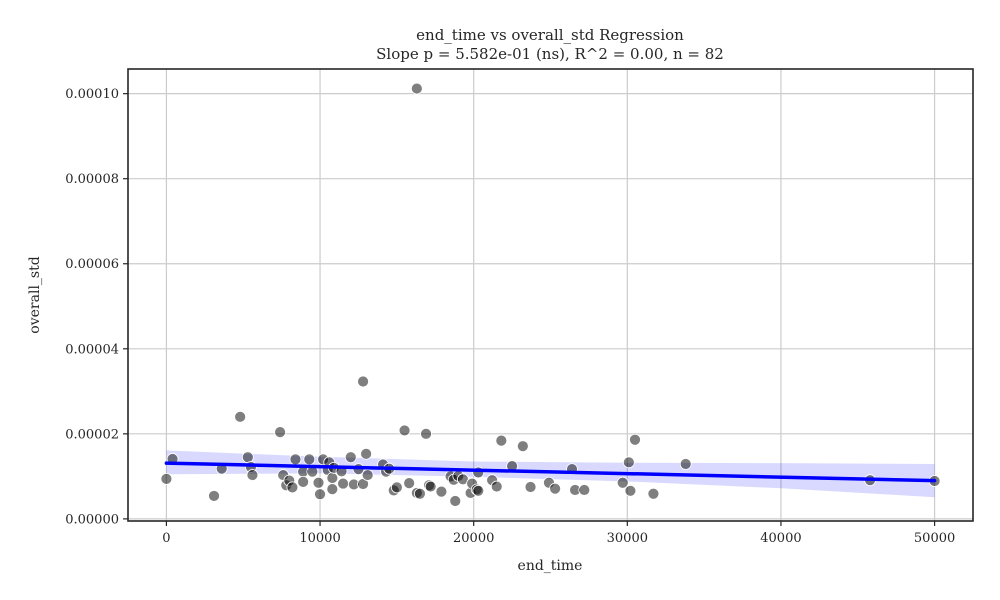  Describe the element at coordinates (473, 538) in the screenshot. I see `x-tick-label: 20000` at that location.